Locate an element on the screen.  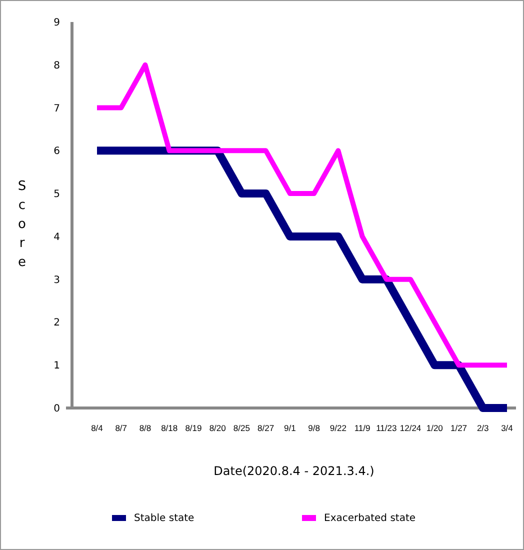
legend-label: Stable state is located at coordinates (164, 518).